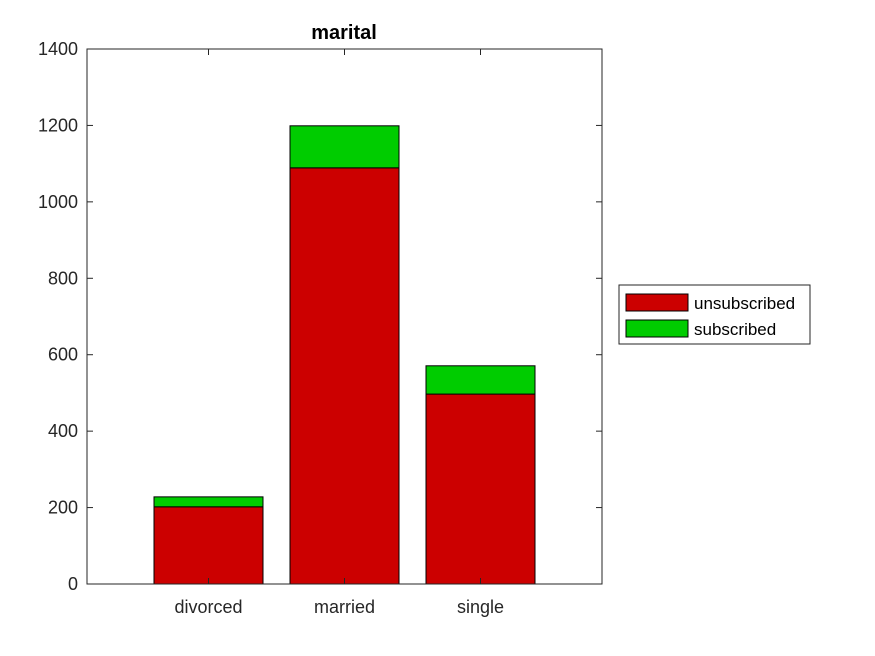 Image resolution: width=875 pixels, height=656 pixels. What do you see at coordinates (63, 355) in the screenshot?
I see `y-tick-label: 600` at bounding box center [63, 355].